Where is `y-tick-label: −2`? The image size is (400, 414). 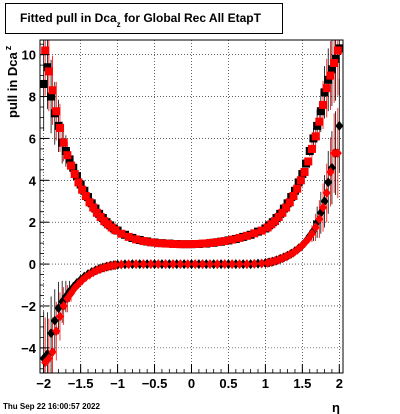
y-tick-label: −2 is located at coordinates (28, 306).